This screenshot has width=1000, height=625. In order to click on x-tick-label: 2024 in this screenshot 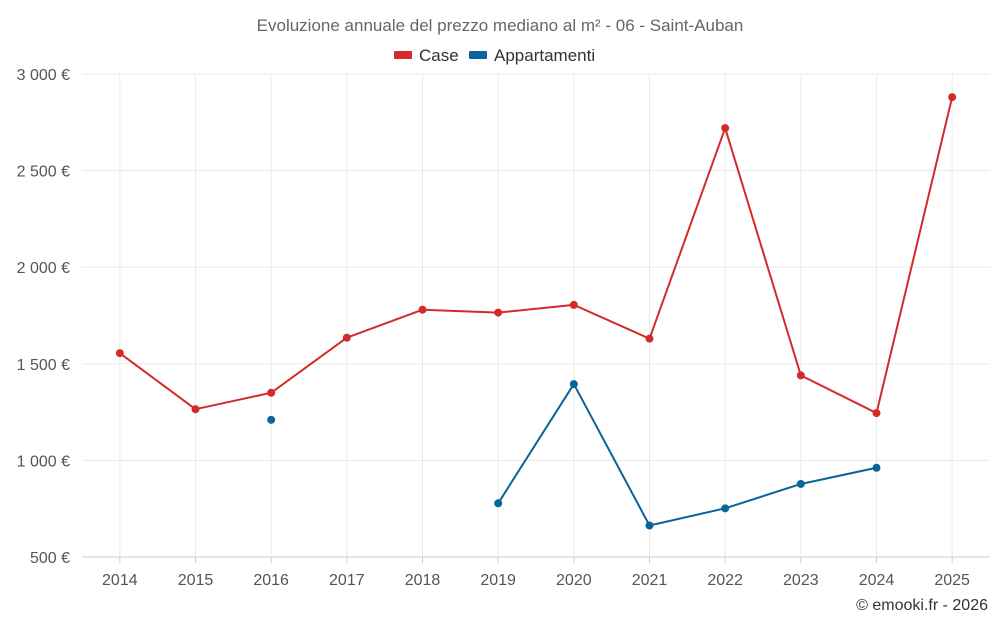, I will do `click(877, 580)`.